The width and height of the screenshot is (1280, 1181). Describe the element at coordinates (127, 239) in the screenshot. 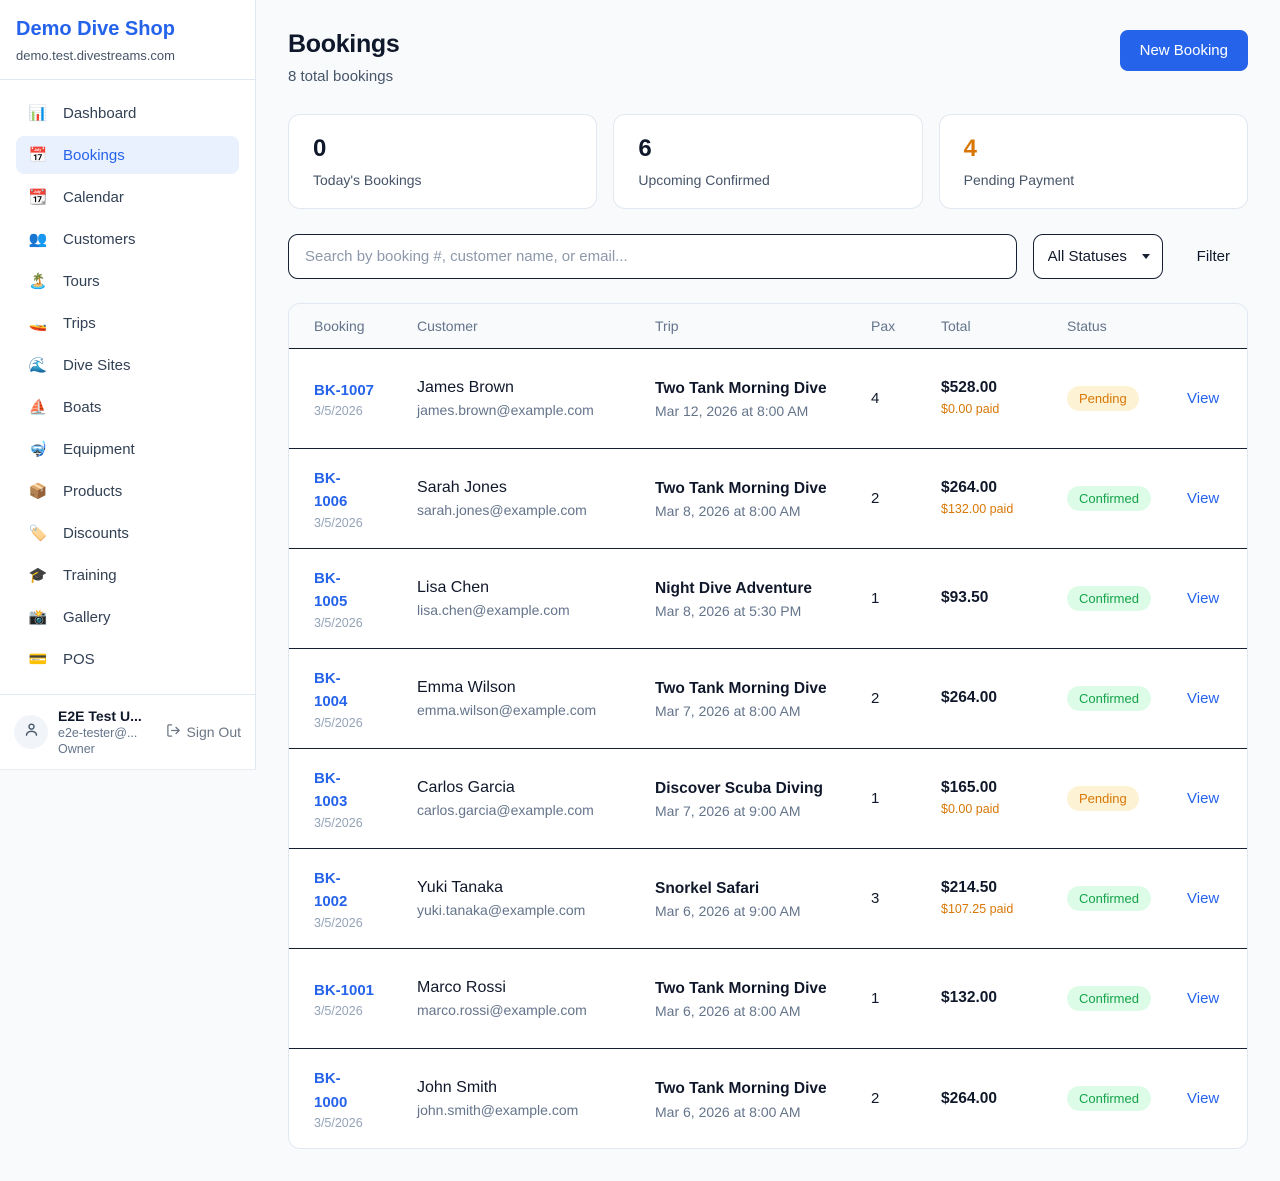

I see `sidebar-item-customers: 👥 Customers` at that location.